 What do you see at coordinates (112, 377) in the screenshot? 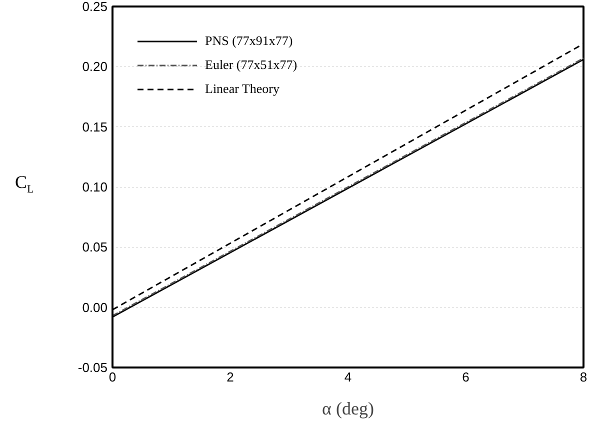
I see `x-tick-label: 0` at bounding box center [112, 377].